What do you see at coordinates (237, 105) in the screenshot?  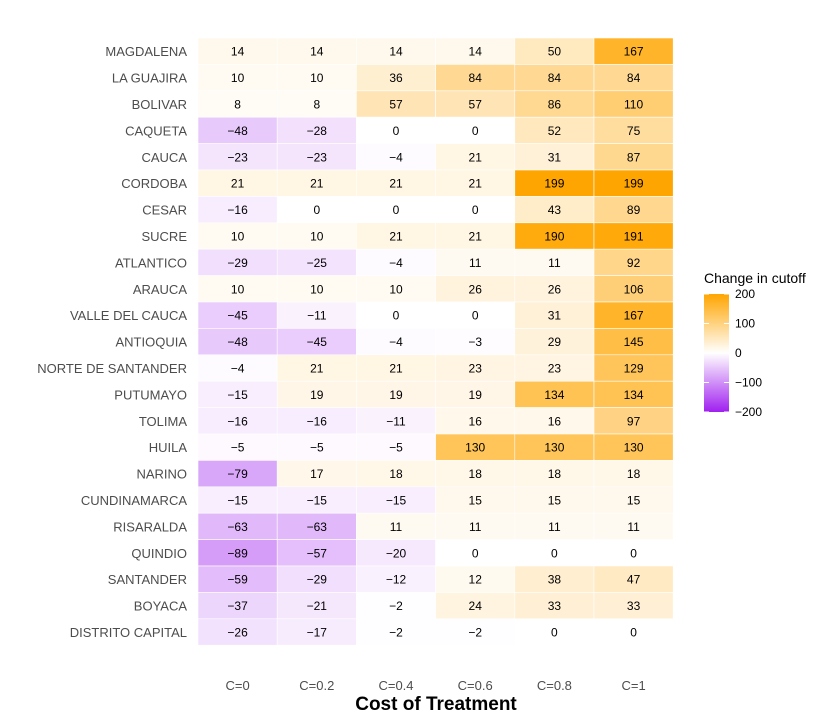 I see `cell-value-label: 8` at bounding box center [237, 105].